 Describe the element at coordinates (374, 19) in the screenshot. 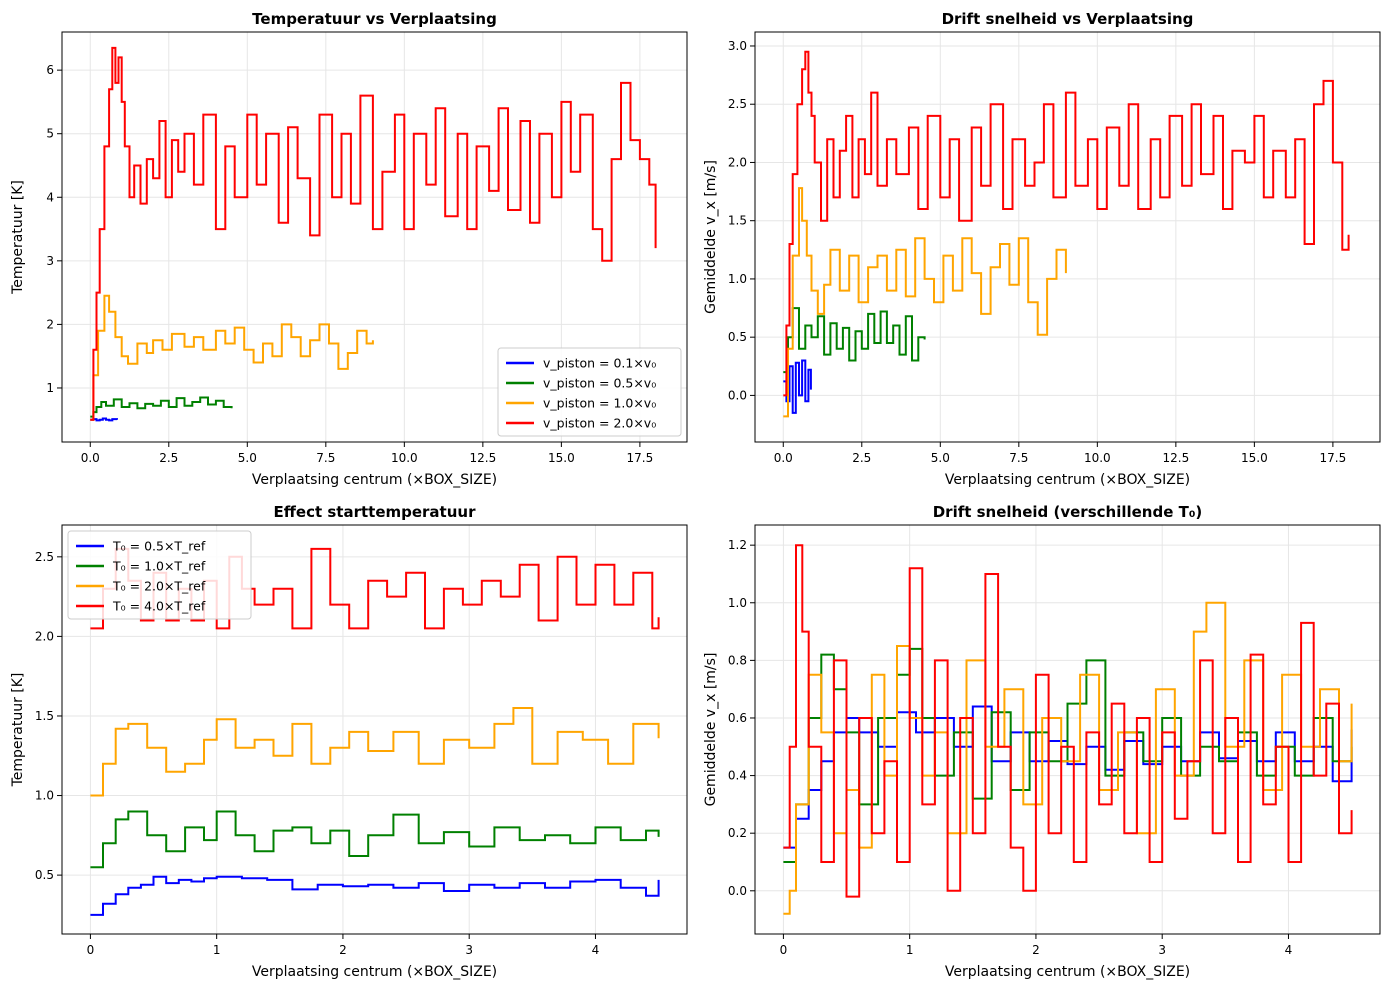

I see `chart-title: Temperatuur vs Verplaatsing` at that location.